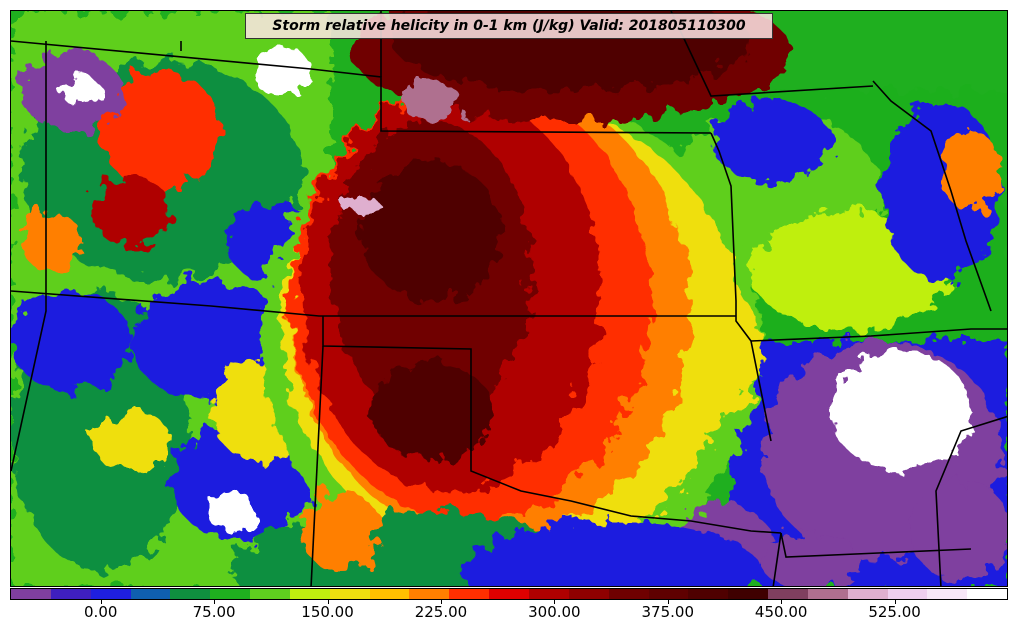 Image resolution: width=1018 pixels, height=633 pixels. What do you see at coordinates (668, 612) in the screenshot?
I see `colorbar-tick-label: 375.00` at bounding box center [668, 612].